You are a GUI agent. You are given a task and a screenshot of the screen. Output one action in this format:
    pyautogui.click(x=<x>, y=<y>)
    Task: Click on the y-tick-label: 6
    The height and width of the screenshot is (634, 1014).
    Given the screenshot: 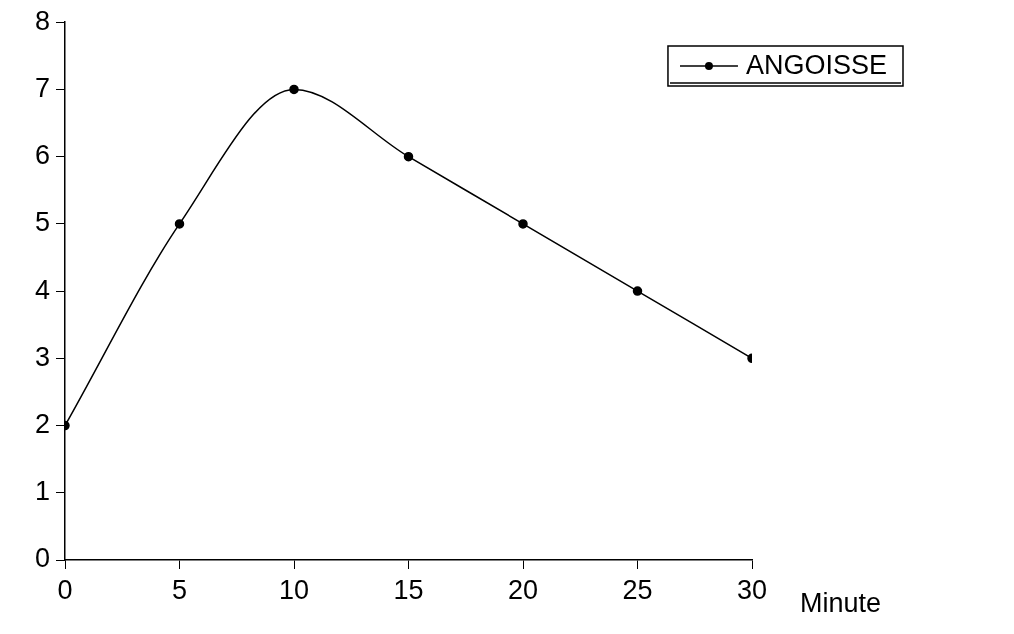 What is the action you would take?
    pyautogui.click(x=42, y=155)
    